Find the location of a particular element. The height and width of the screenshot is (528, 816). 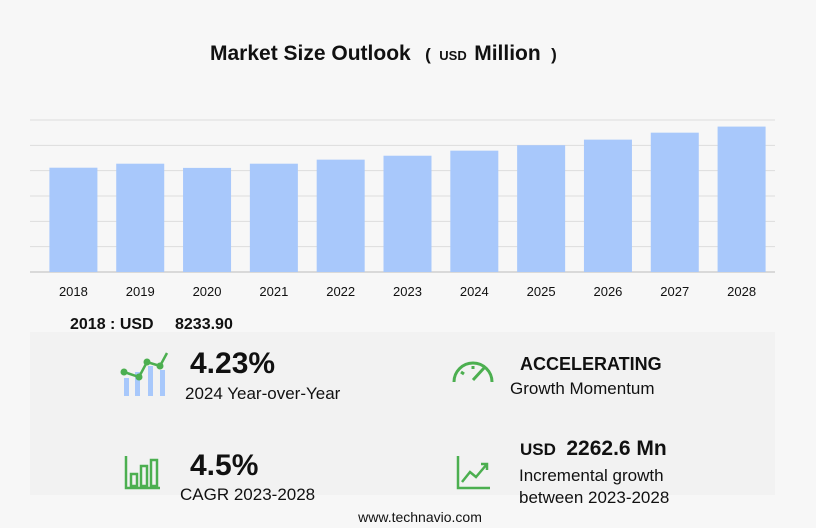

x-tick-label: 2022 is located at coordinates (340, 291).